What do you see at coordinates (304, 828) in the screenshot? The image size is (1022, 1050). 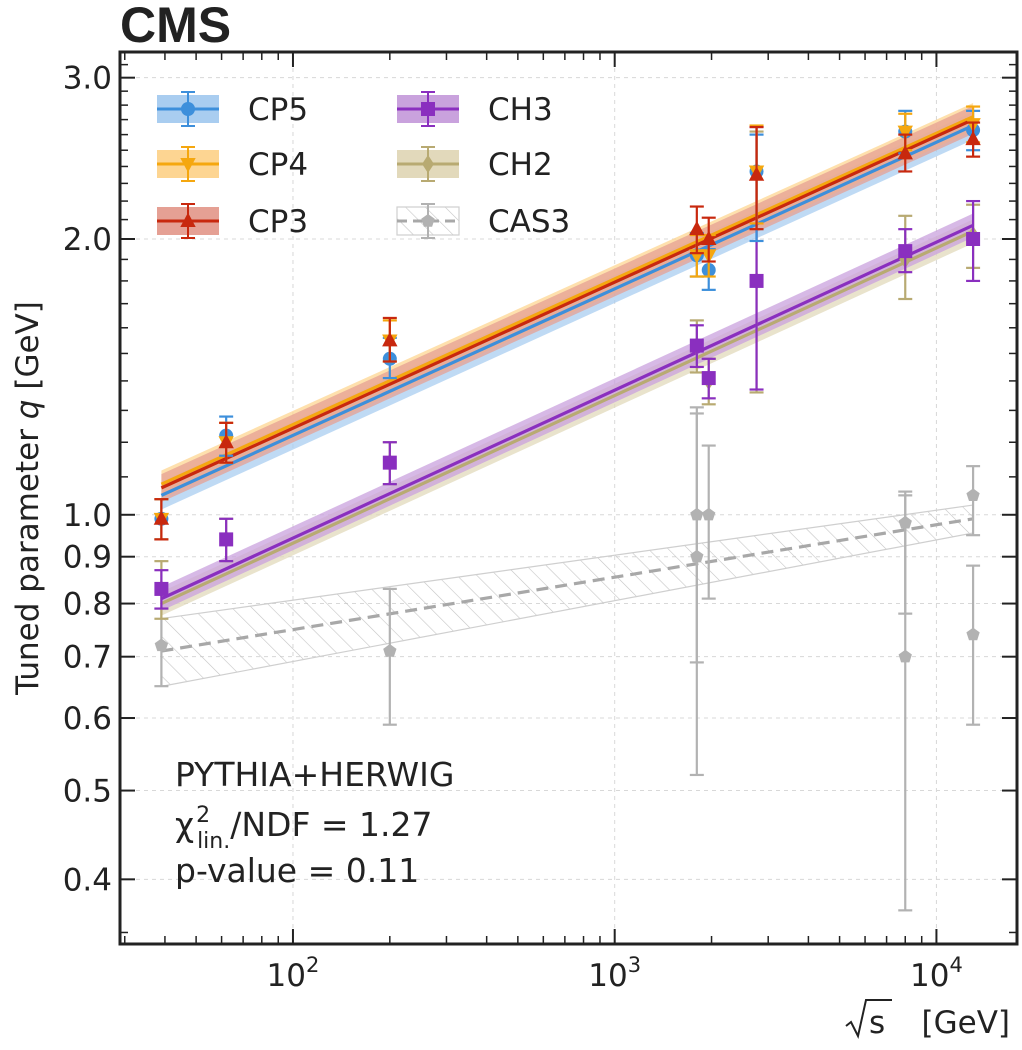 I see `chi2-label: χ2 lin./NDF = 1.27` at bounding box center [304, 828].